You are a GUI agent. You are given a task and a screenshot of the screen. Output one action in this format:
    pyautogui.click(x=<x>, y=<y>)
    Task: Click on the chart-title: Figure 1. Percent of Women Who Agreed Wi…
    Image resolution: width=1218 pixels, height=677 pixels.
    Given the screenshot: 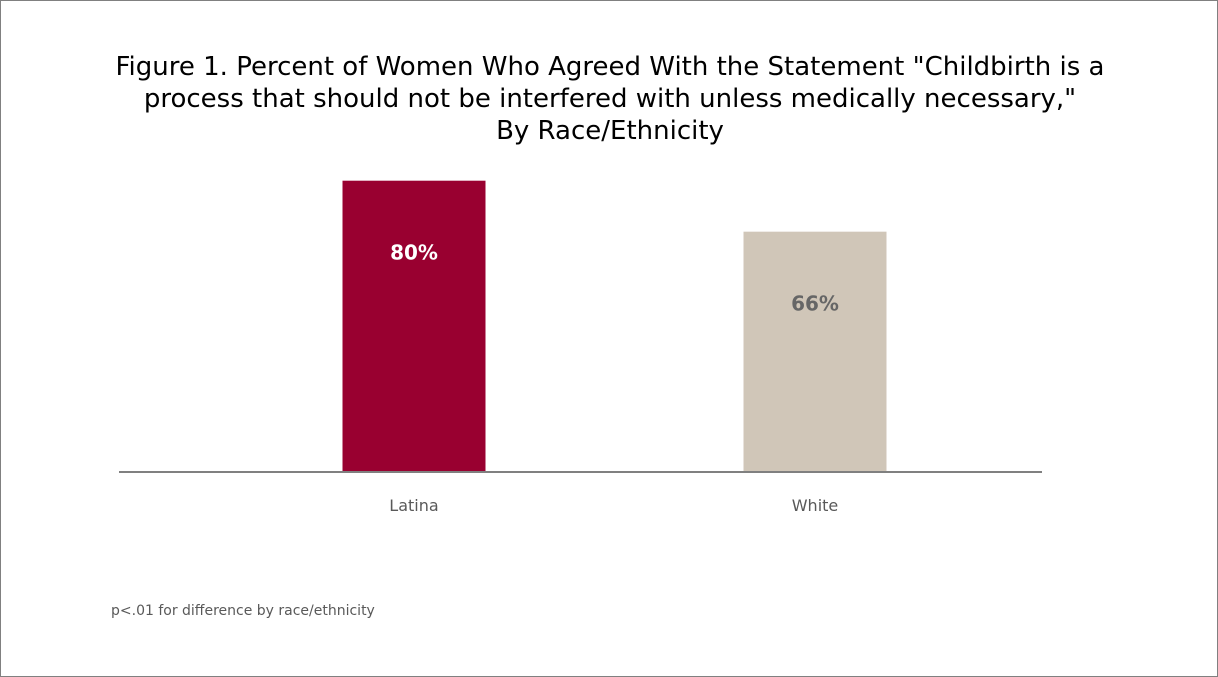 What is the action you would take?
    pyautogui.click(x=610, y=99)
    